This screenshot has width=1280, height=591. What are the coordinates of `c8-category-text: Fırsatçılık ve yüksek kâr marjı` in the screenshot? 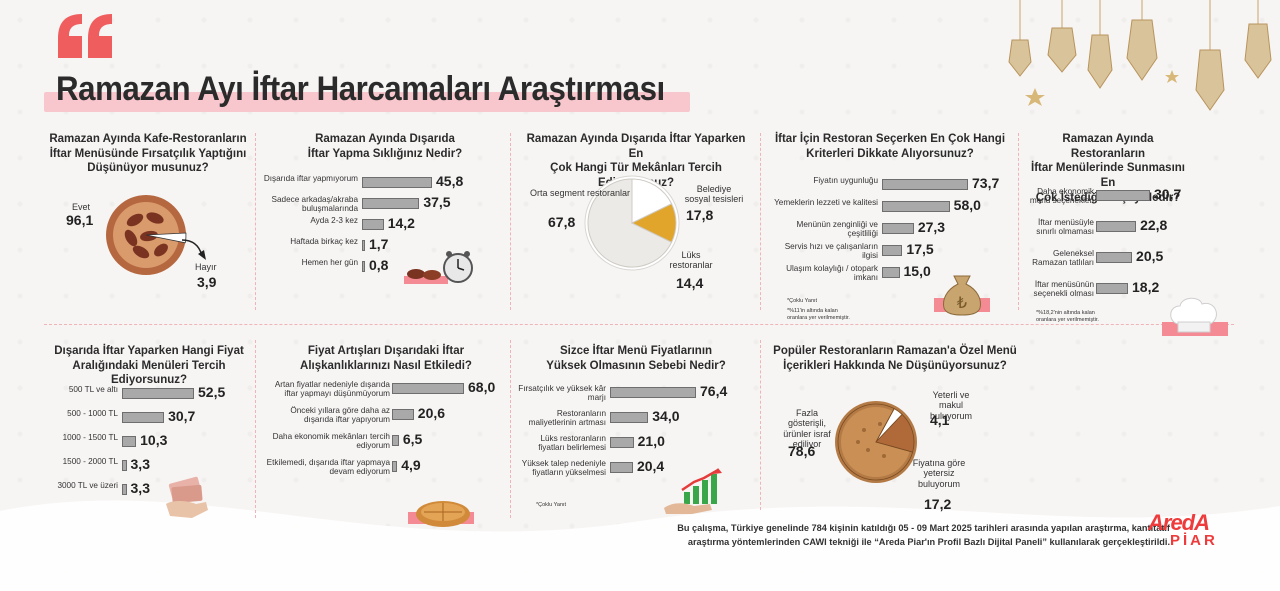 It's located at (562, 393).